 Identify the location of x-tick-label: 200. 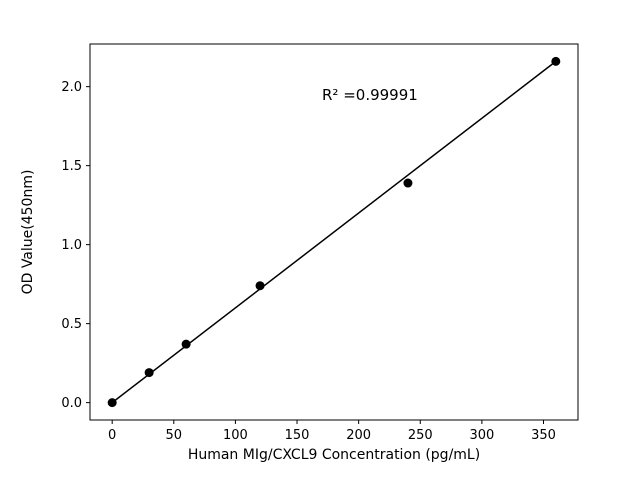
(358, 435).